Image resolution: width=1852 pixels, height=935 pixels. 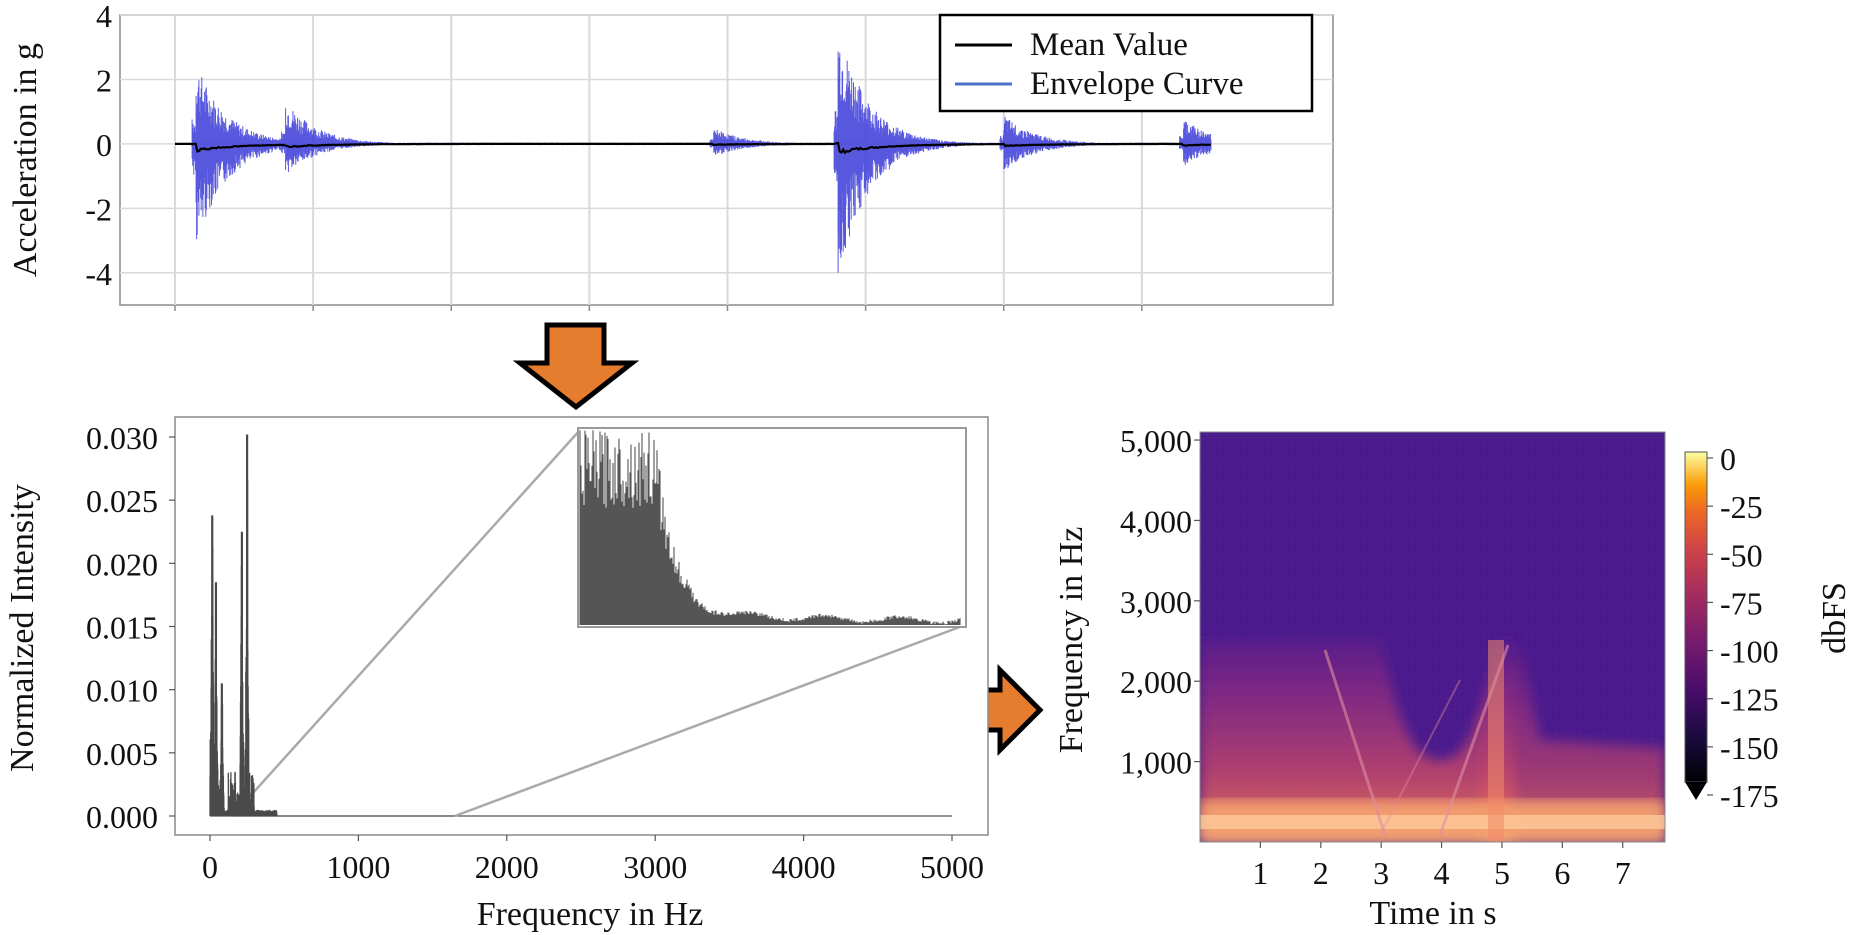 I want to click on y-tick-label: 2, so click(x=104, y=80).